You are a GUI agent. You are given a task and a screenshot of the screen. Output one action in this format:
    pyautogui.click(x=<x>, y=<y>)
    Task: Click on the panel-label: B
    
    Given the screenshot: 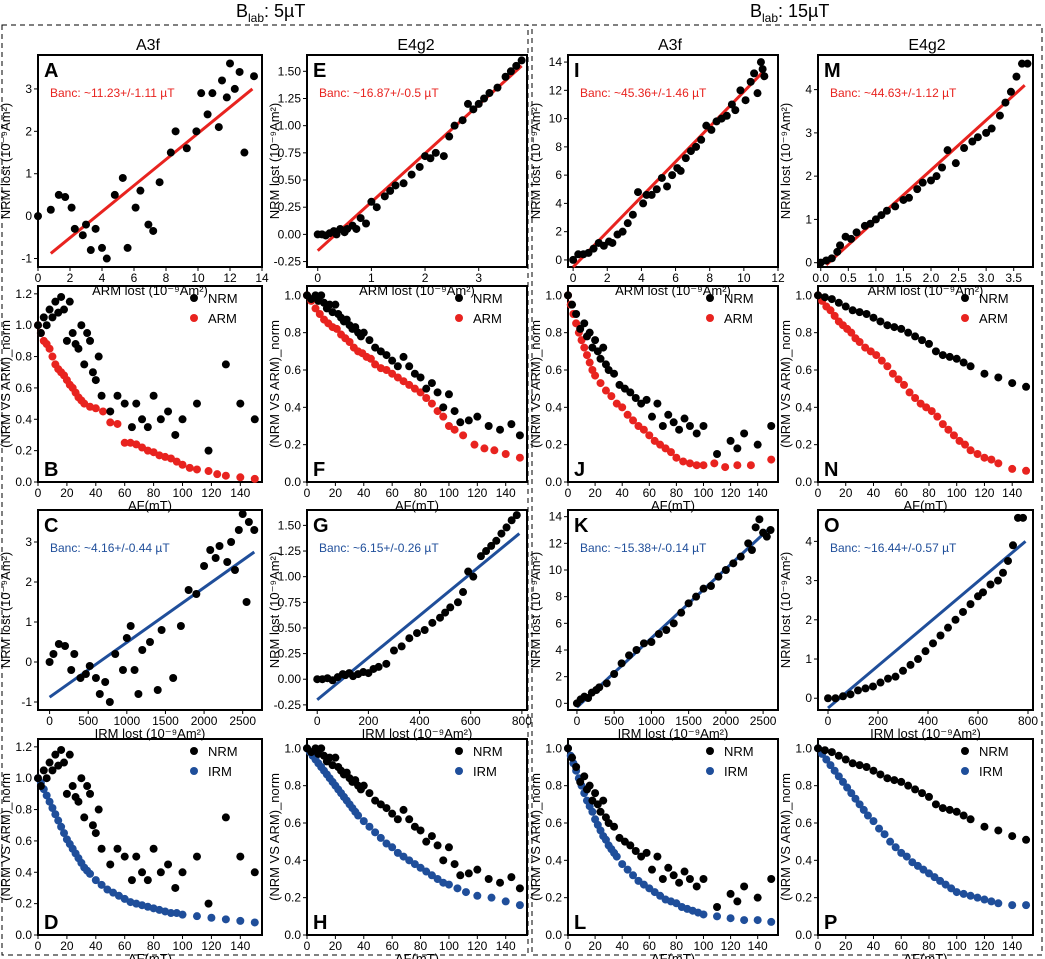 What is the action you would take?
    pyautogui.click(x=51, y=470)
    